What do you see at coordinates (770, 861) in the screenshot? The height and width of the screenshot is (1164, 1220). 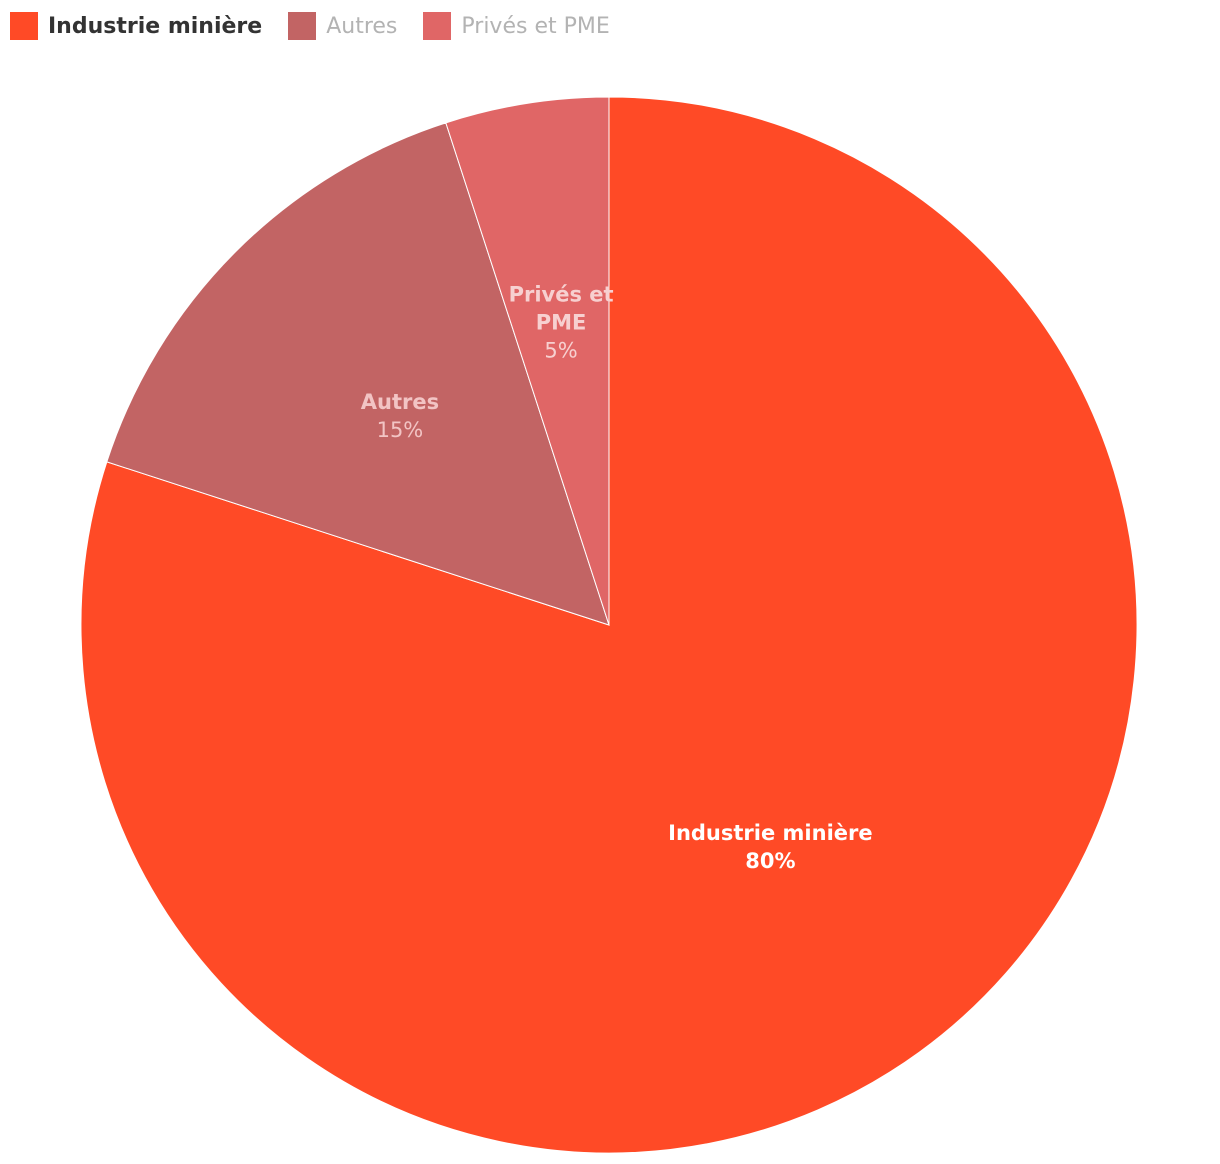 I see `slice-label-value: 80%` at bounding box center [770, 861].